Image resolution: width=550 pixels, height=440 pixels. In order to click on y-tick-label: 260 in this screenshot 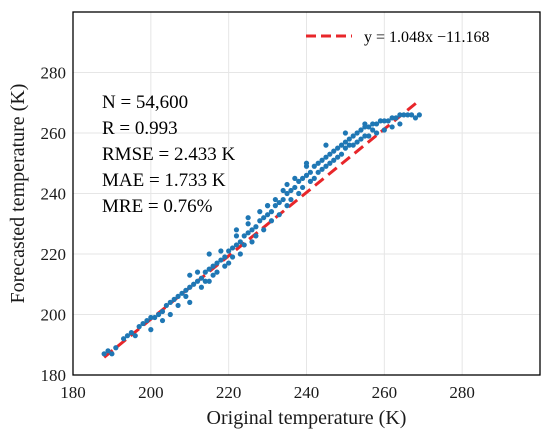, I will do `click(54, 133)`.